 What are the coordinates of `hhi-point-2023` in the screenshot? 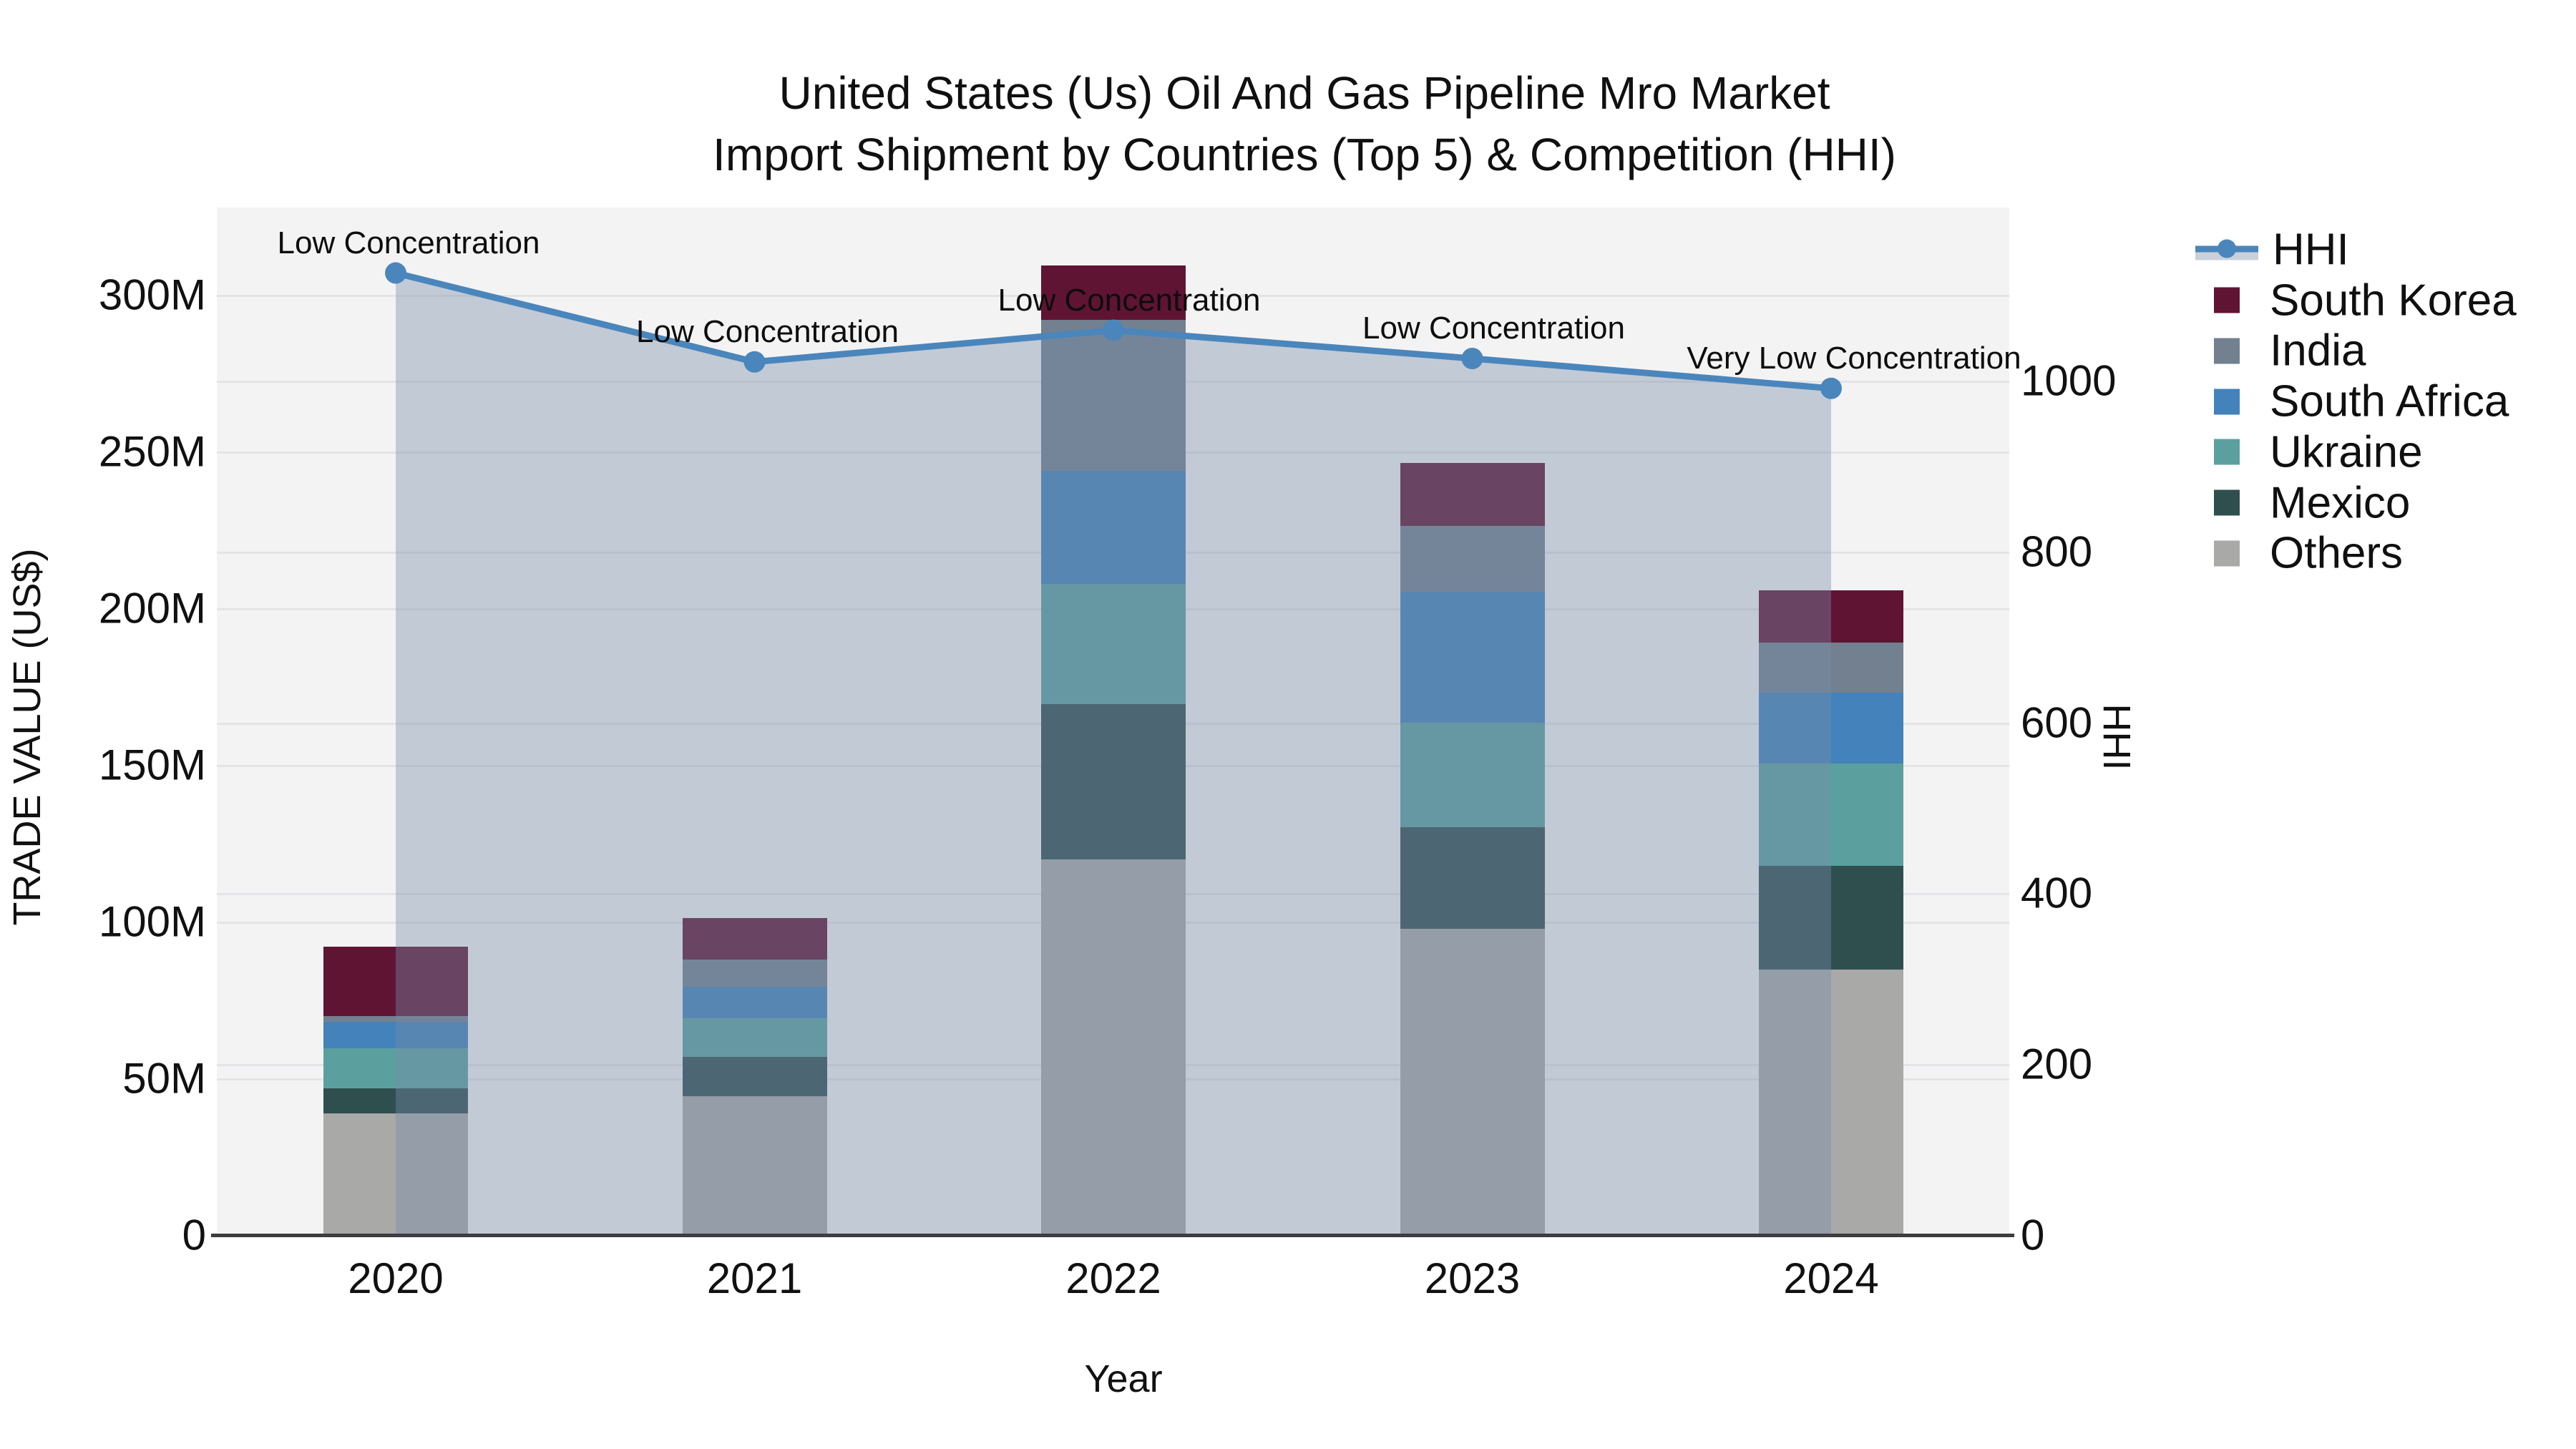 It's located at (1472, 358).